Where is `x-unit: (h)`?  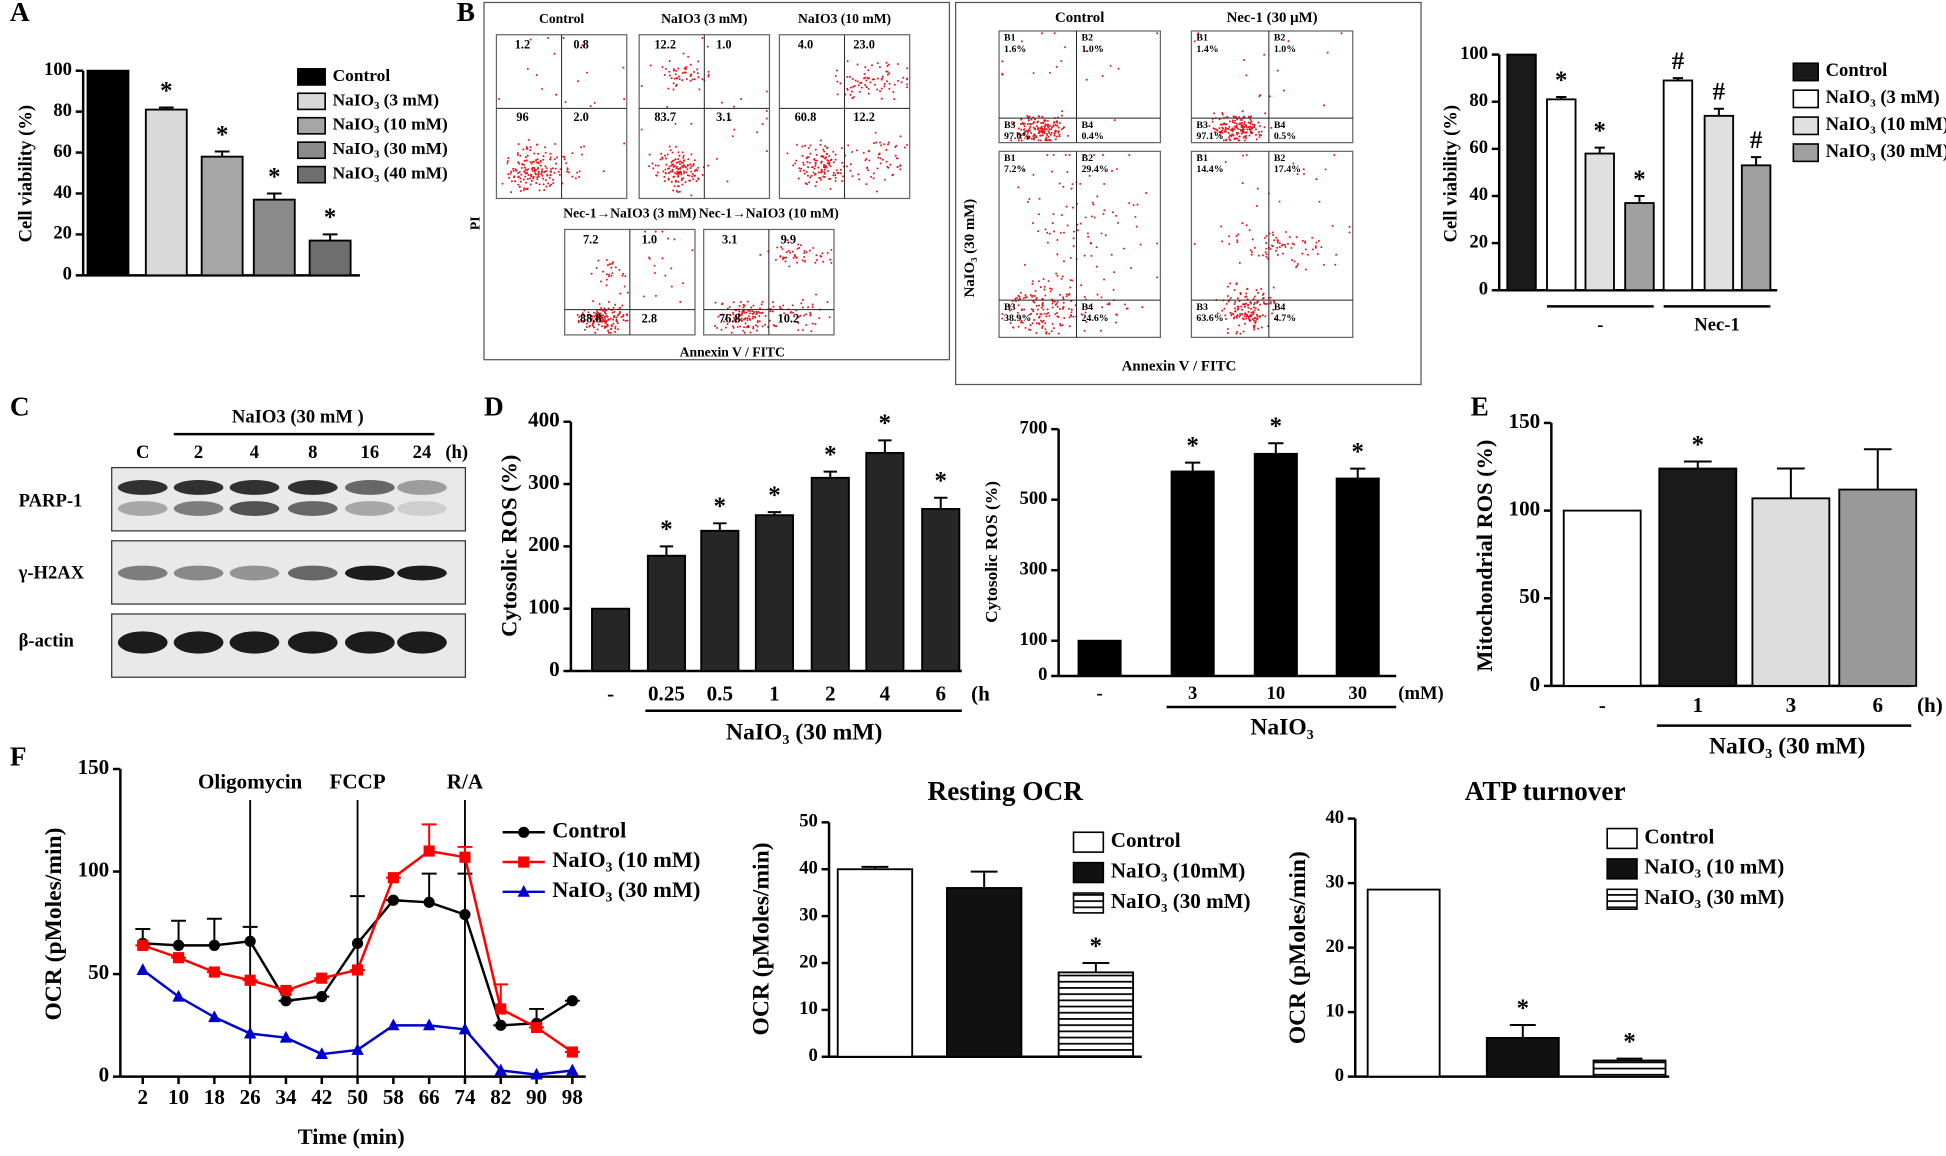 x-unit: (h) is located at coordinates (1930, 705).